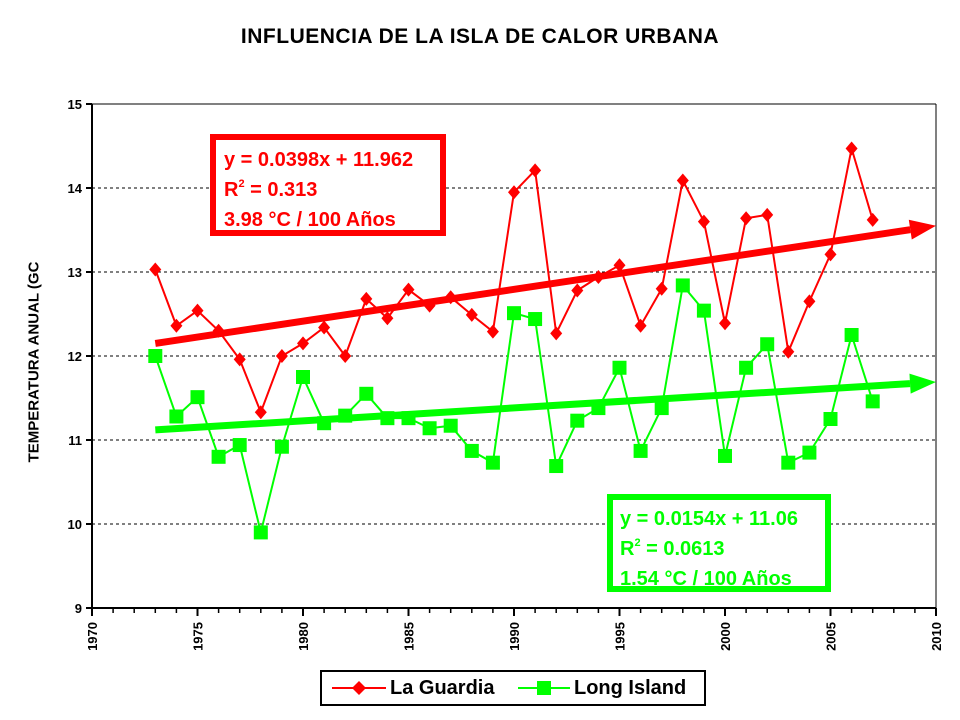 The width and height of the screenshot is (960, 720). Describe the element at coordinates (514, 313) in the screenshot. I see `series-1-point-1990` at that location.